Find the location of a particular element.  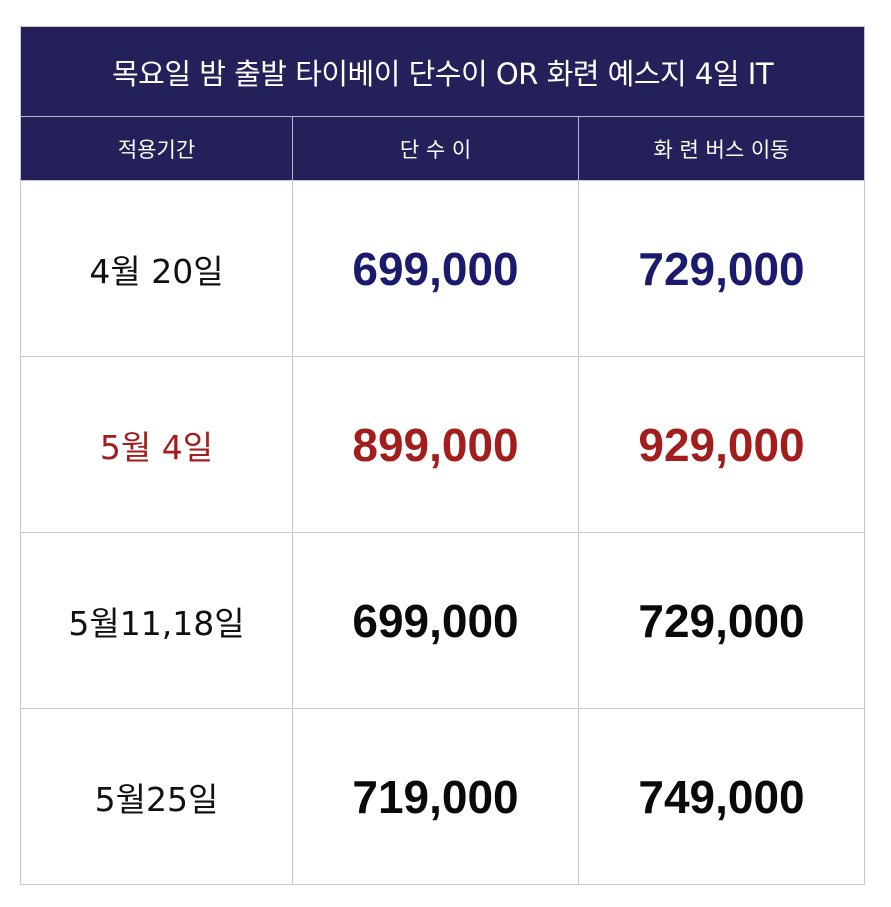

danshui-price: 899,000 is located at coordinates (435, 444).